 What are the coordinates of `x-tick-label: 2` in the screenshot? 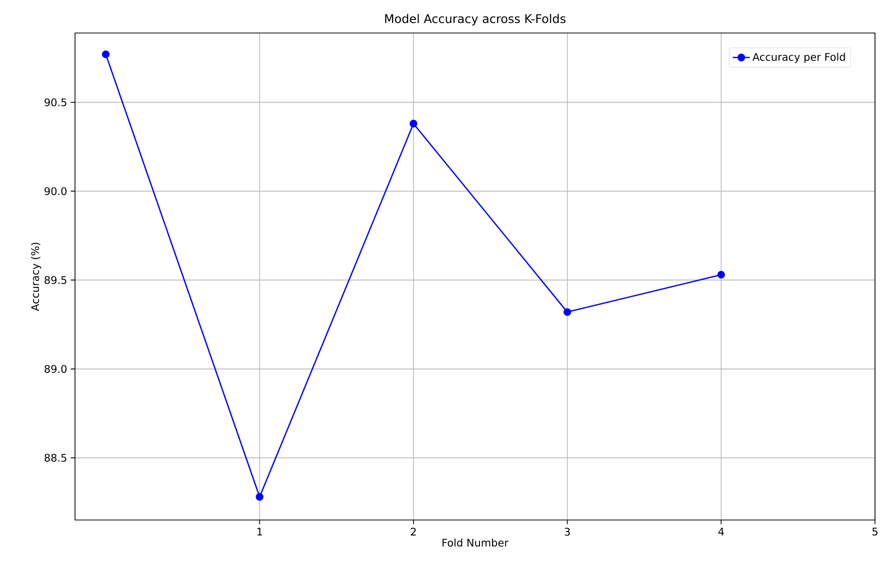 It's located at (413, 532).